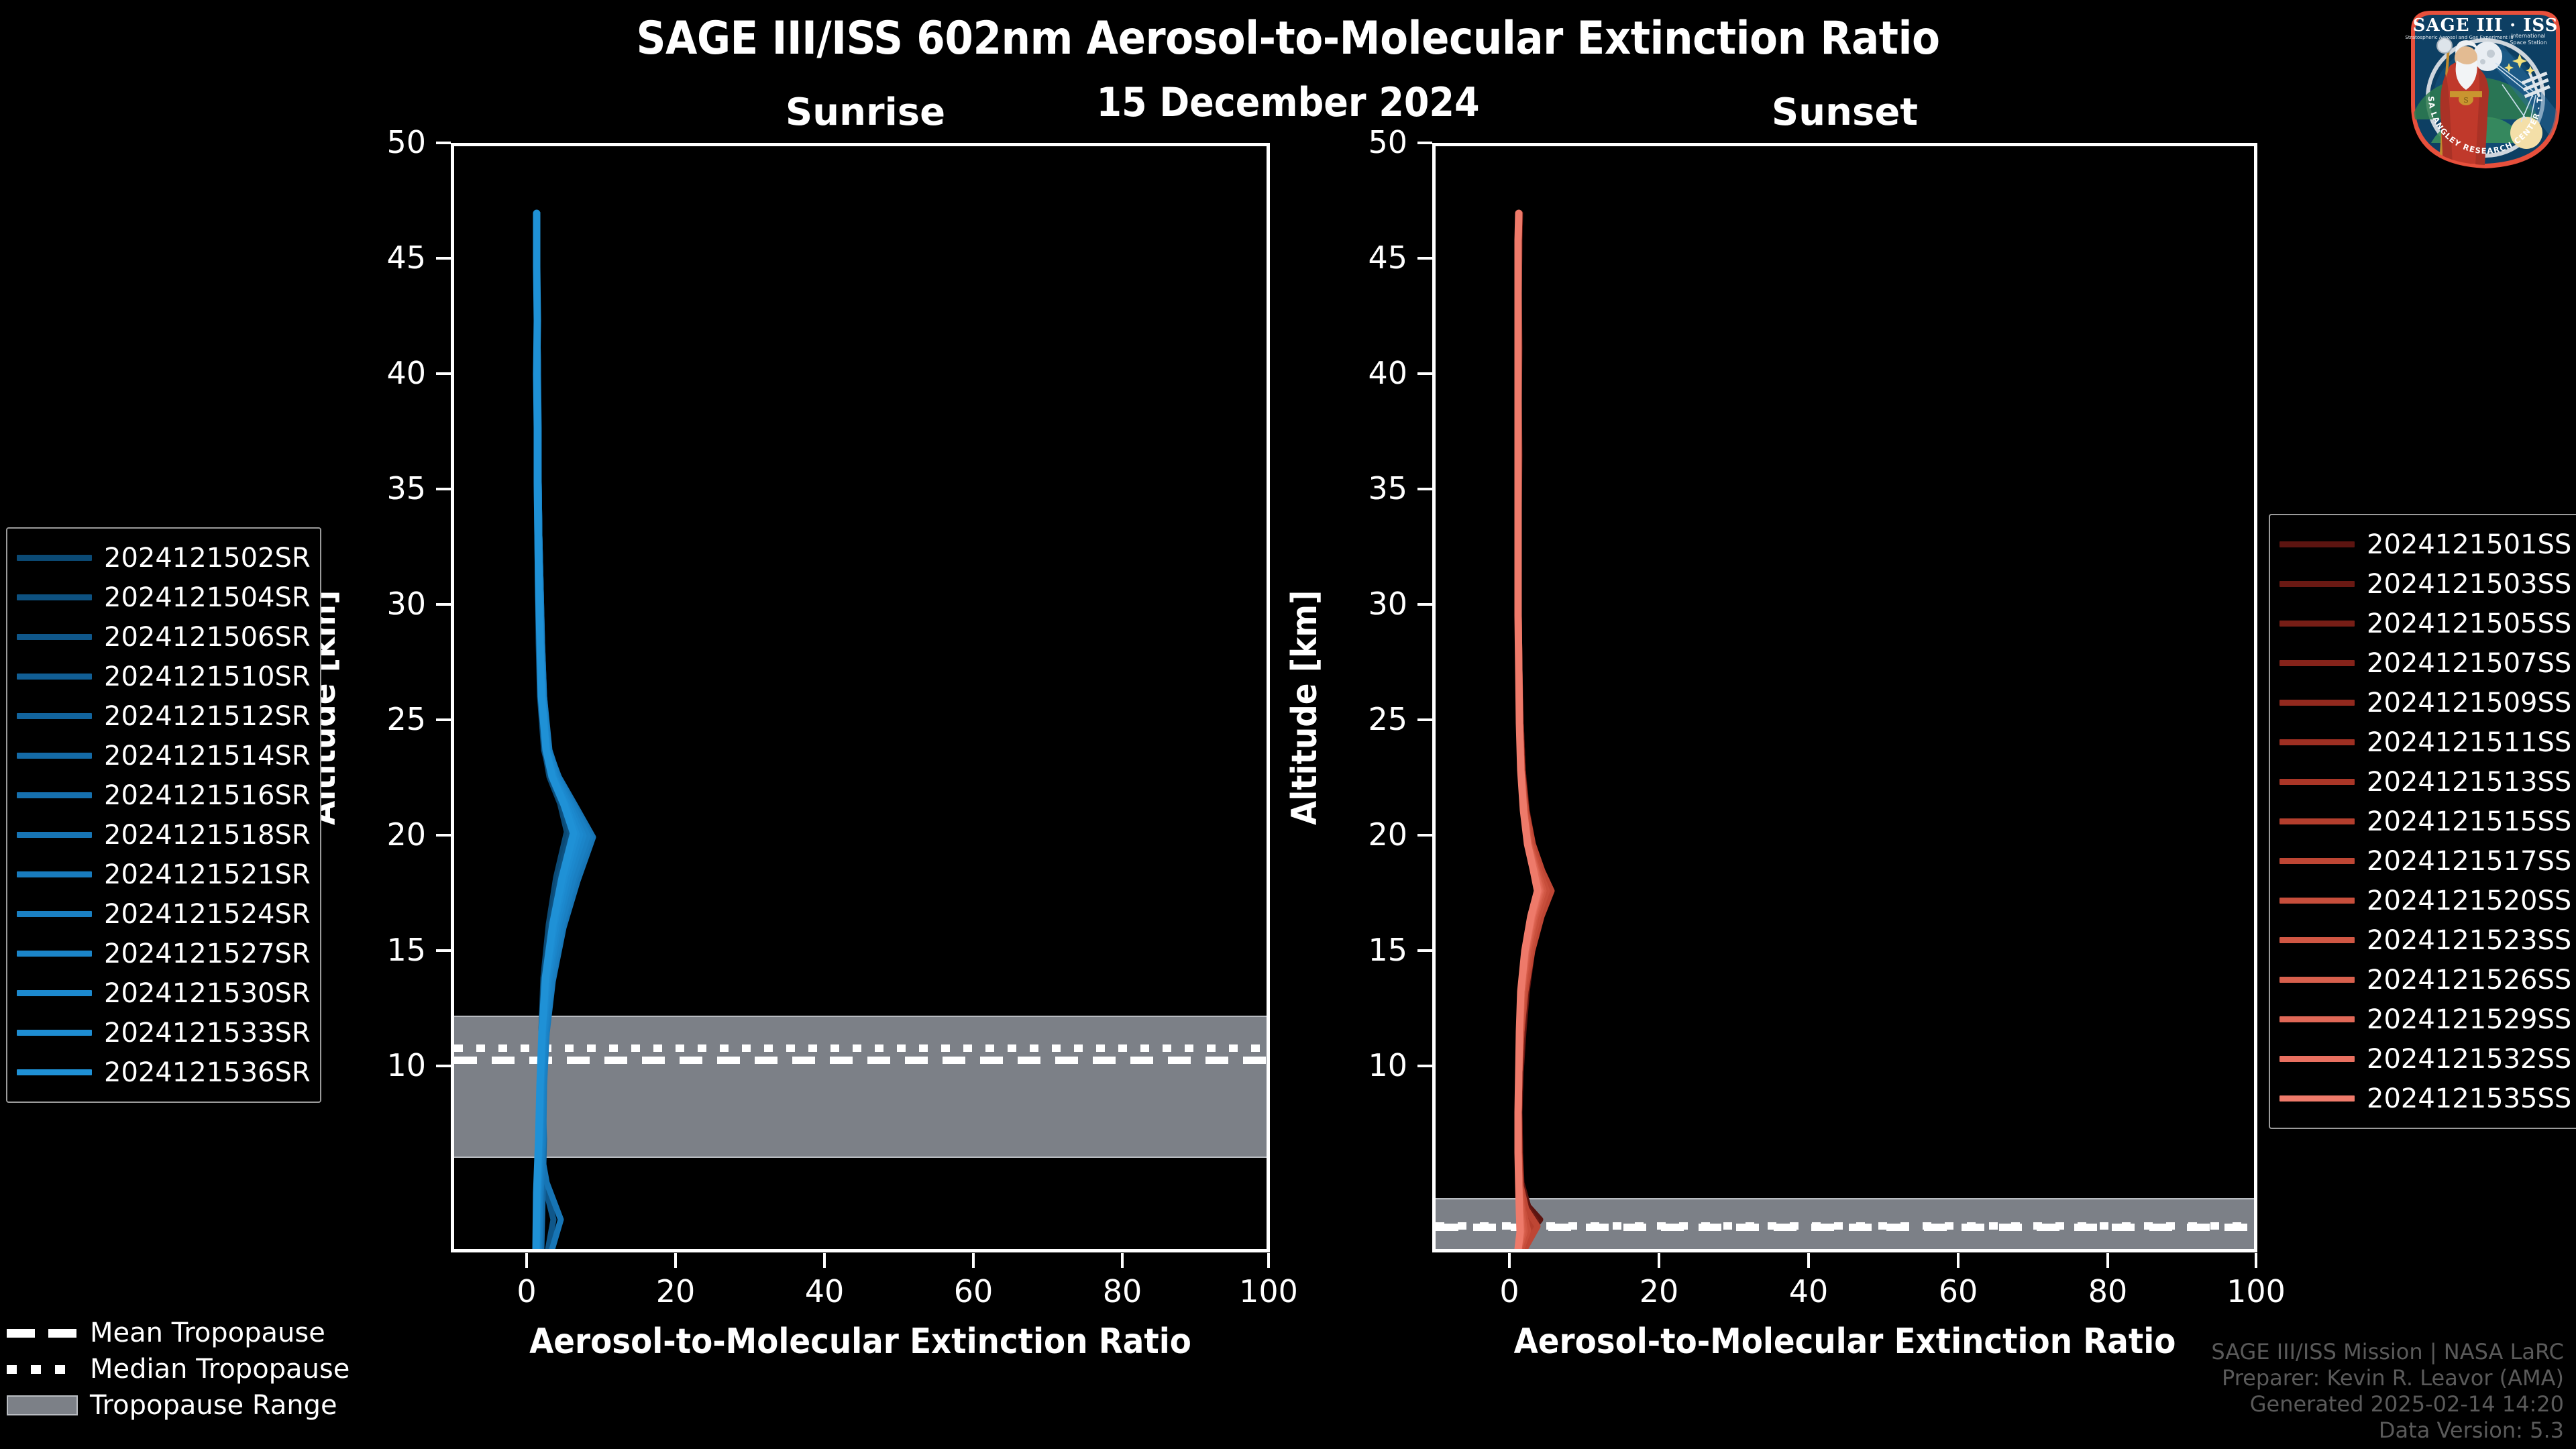 This screenshot has width=2576, height=1449. I want to click on legend-item: 2024121502SR, so click(164, 558).